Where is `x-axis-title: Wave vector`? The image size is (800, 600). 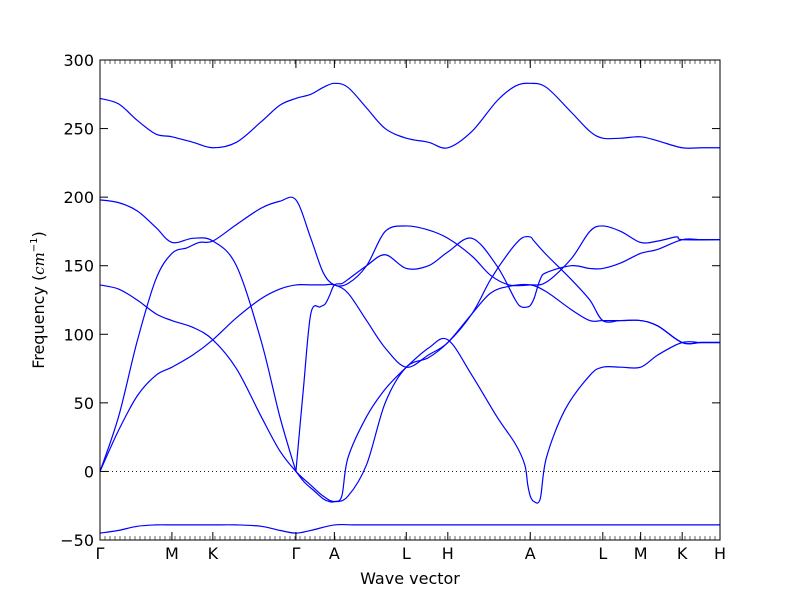 x-axis-title: Wave vector is located at coordinates (410, 578).